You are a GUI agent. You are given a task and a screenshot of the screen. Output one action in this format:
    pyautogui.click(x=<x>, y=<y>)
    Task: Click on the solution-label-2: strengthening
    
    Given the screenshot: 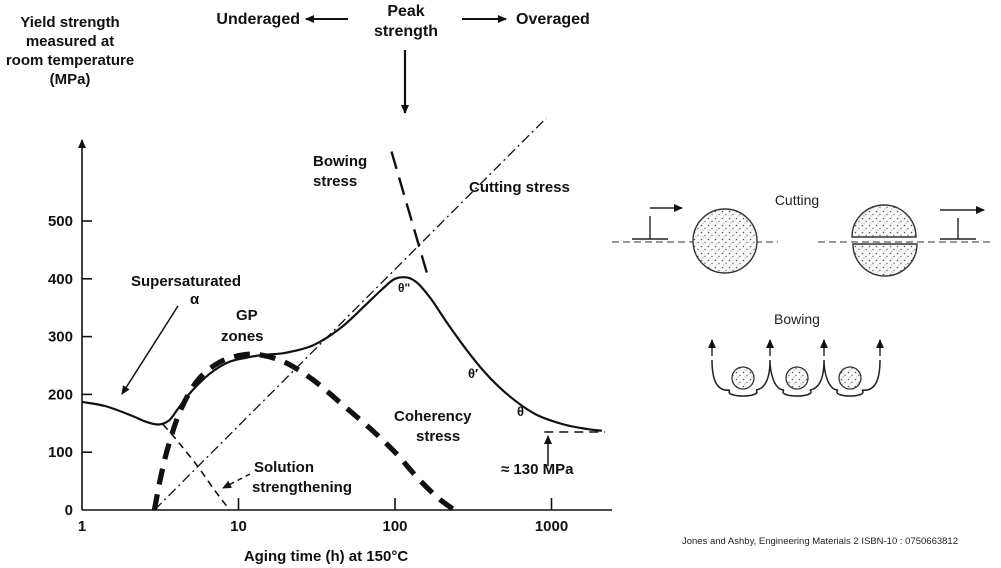 What is the action you would take?
    pyautogui.click(x=302, y=487)
    